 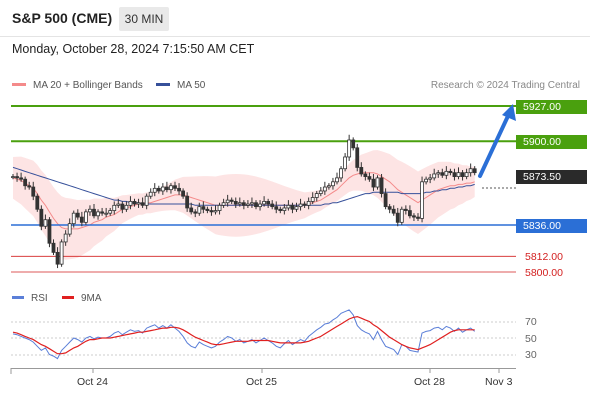 What do you see at coordinates (133, 49) in the screenshot?
I see `chart-datetime: Monday, October 28, 2024 7:15:50 AM CET` at bounding box center [133, 49].